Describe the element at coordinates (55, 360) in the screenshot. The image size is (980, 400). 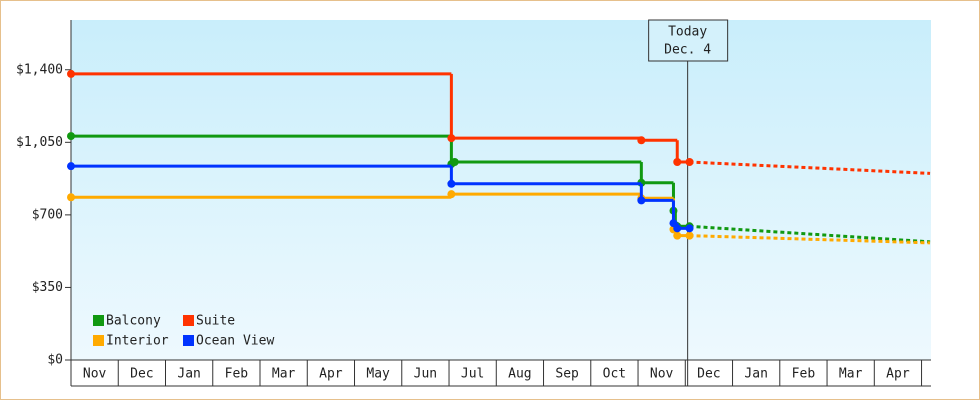
I see `y-tick-label: $0` at that location.